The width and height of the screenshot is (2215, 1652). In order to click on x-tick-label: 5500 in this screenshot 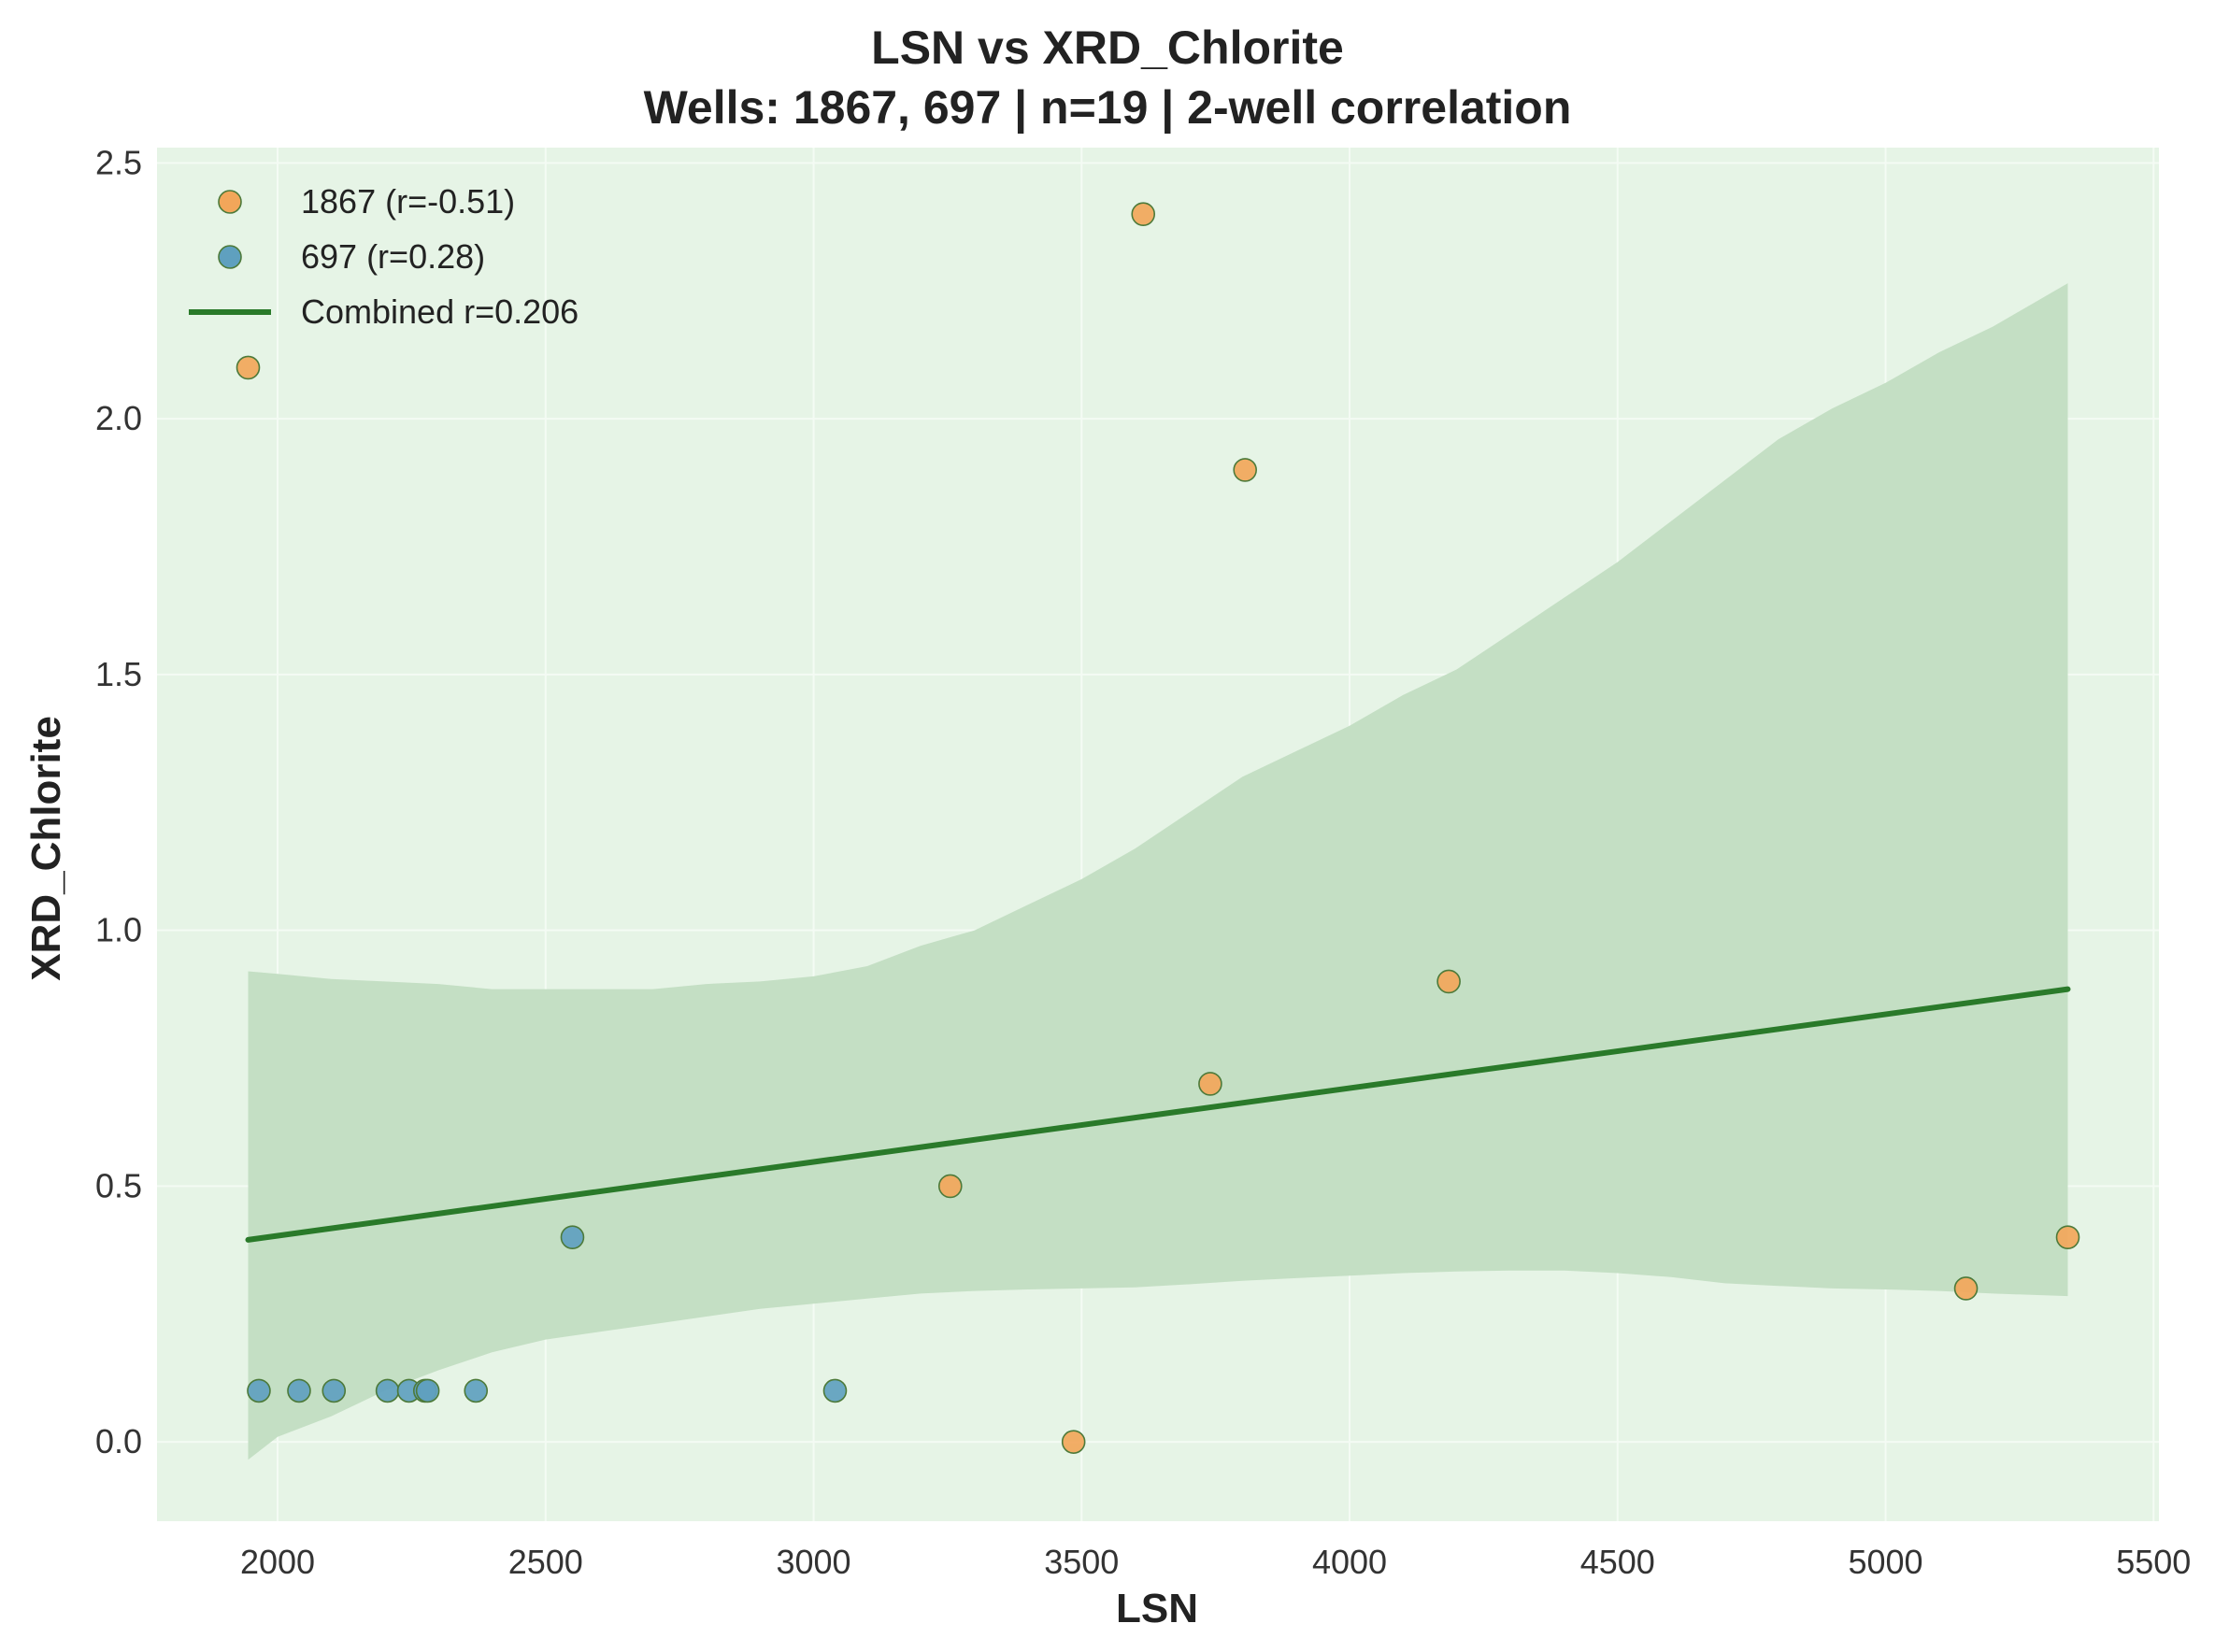, I will do `click(2153, 1562)`.